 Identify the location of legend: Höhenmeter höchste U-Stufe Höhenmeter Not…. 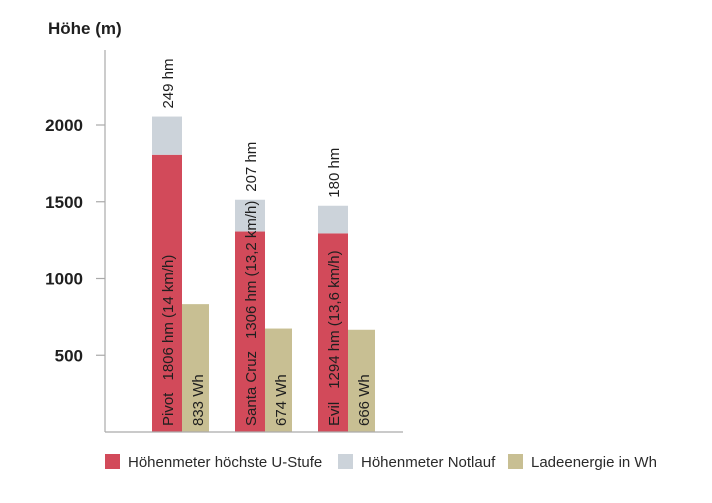
(381, 462).